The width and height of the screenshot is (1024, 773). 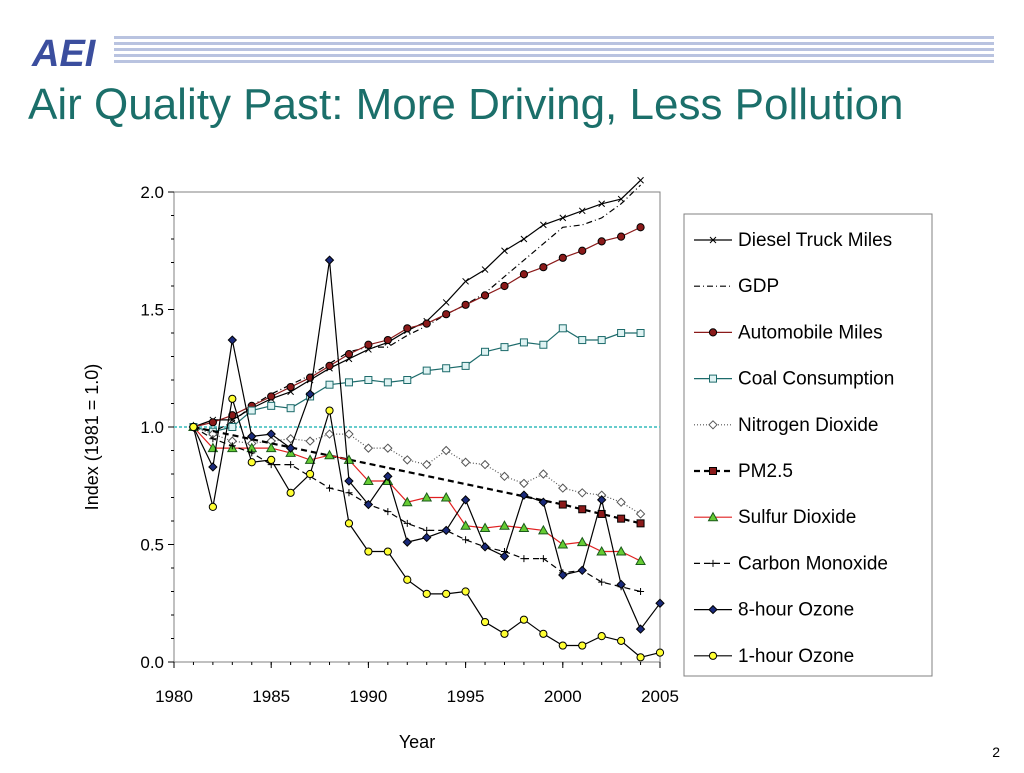 What do you see at coordinates (152, 310) in the screenshot?
I see `y-tick-label: 1.5` at bounding box center [152, 310].